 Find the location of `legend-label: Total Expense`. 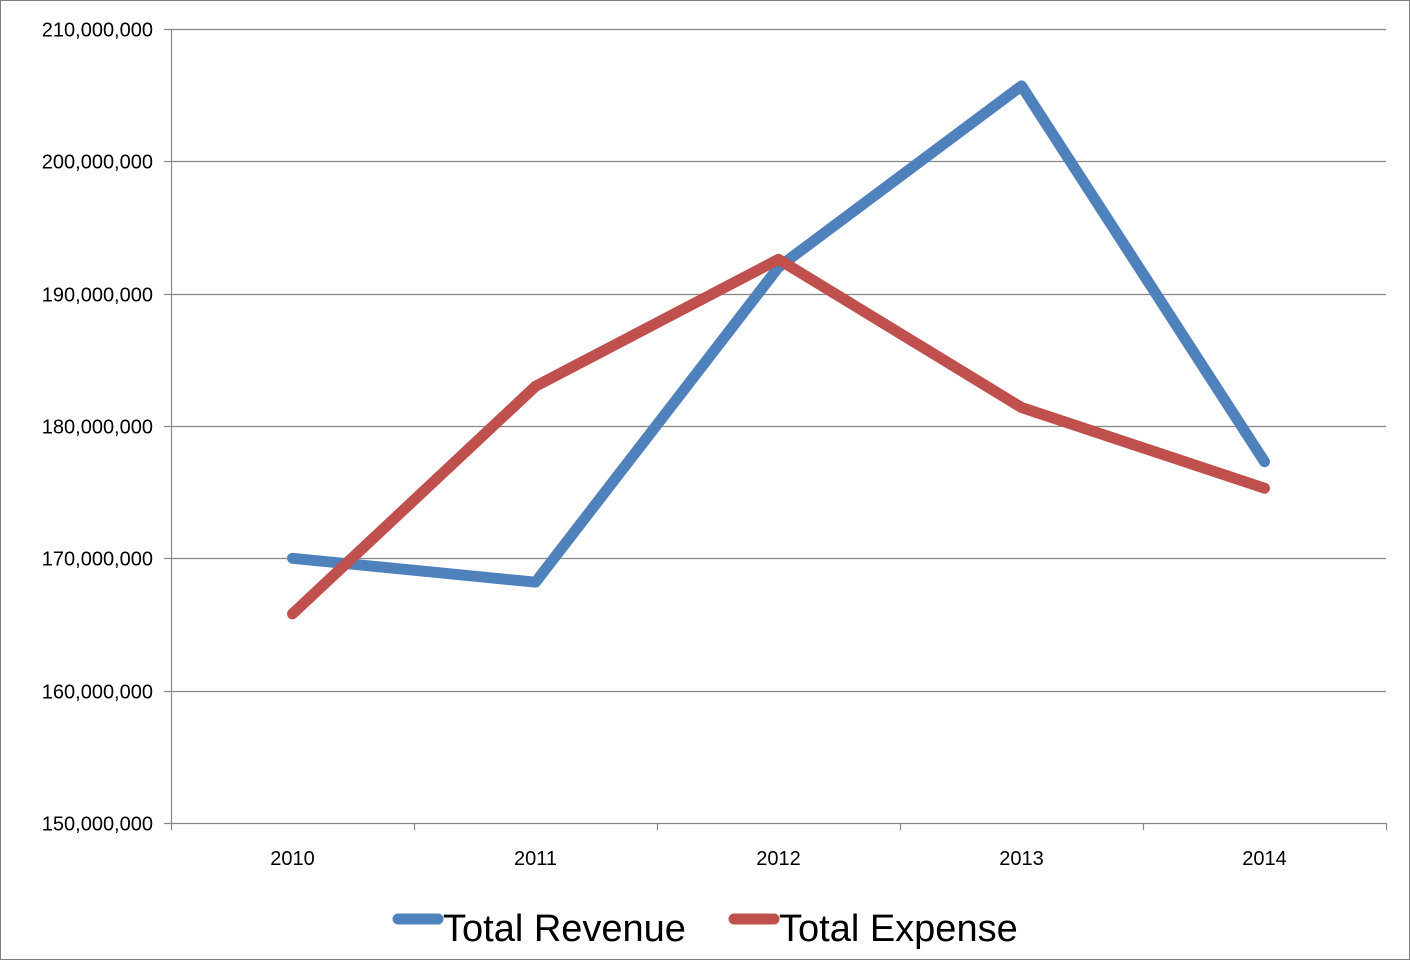

legend-label: Total Expense is located at coordinates (898, 929).